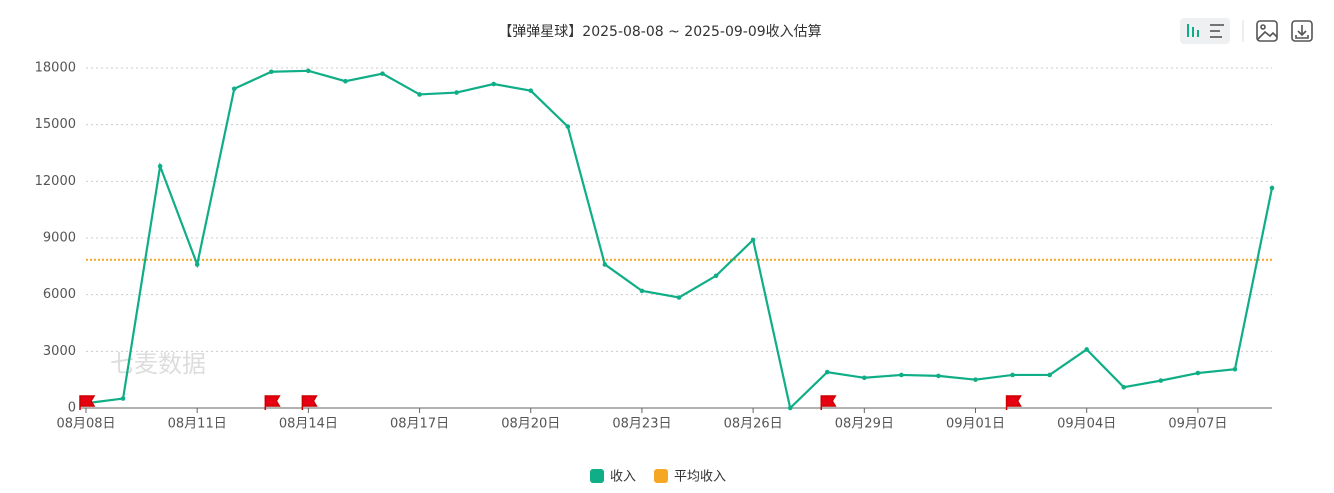 This screenshot has width=1334, height=493. Describe the element at coordinates (197, 424) in the screenshot. I see `x-tick-label: 08月11日` at that location.